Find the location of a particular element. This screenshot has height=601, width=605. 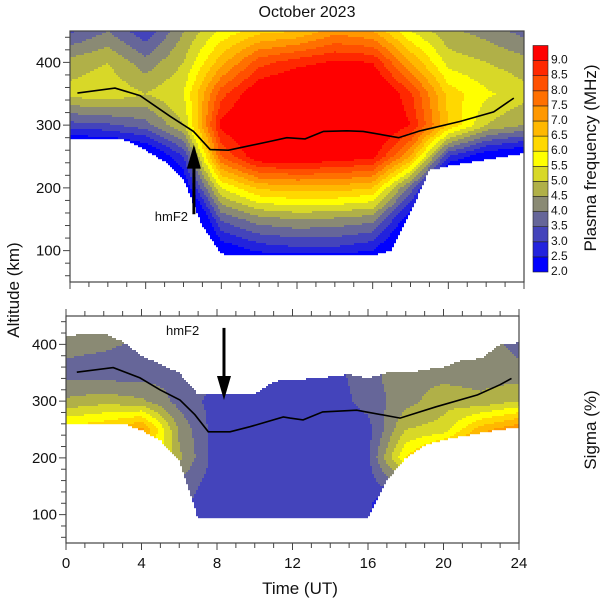

x-tick-label: 12 is located at coordinates (292, 563).